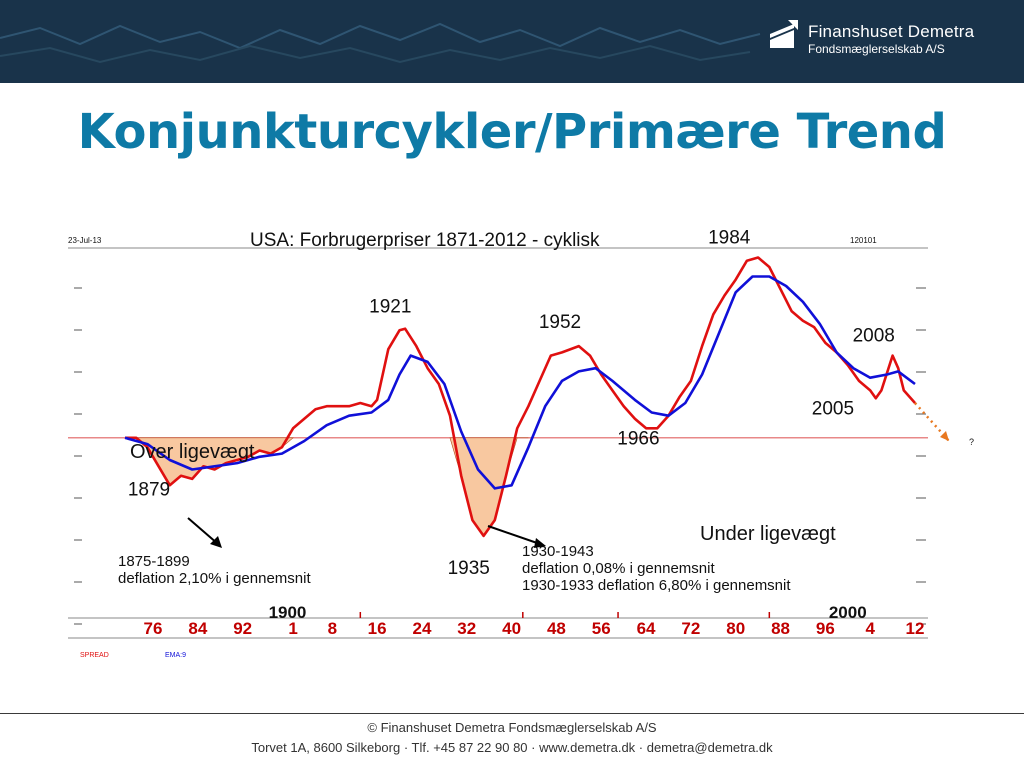  I want to click on x-tick-label: 92, so click(242, 628).